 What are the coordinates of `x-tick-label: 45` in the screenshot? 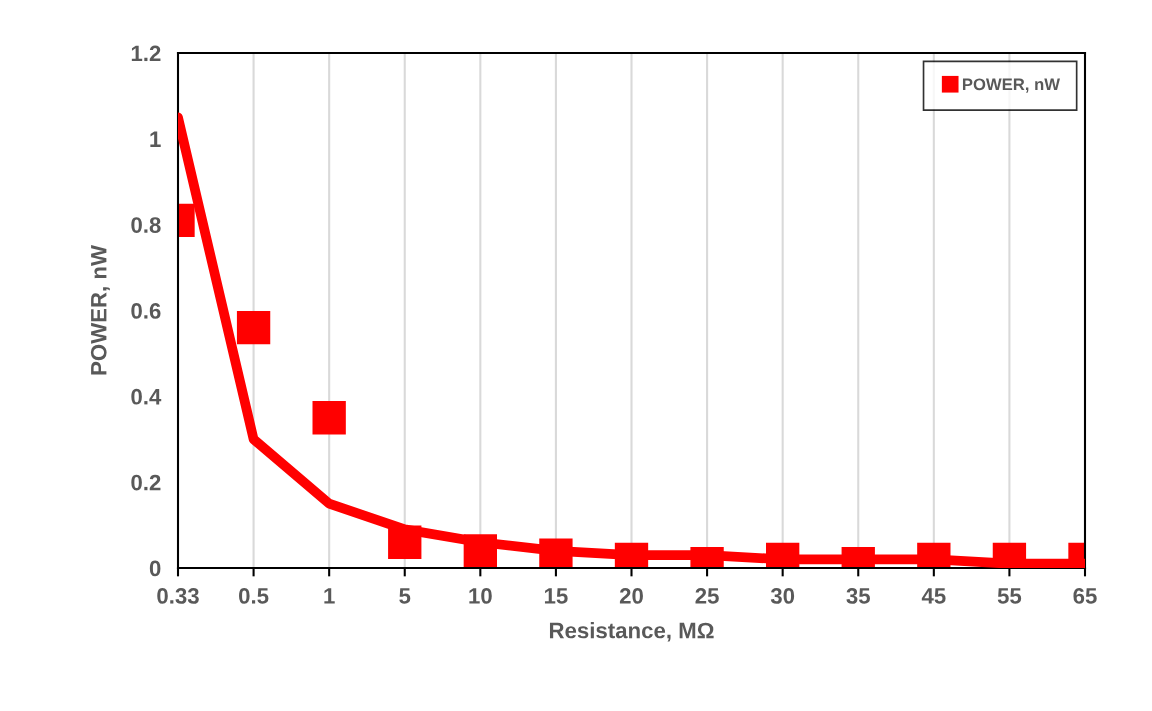 It's located at (933, 596).